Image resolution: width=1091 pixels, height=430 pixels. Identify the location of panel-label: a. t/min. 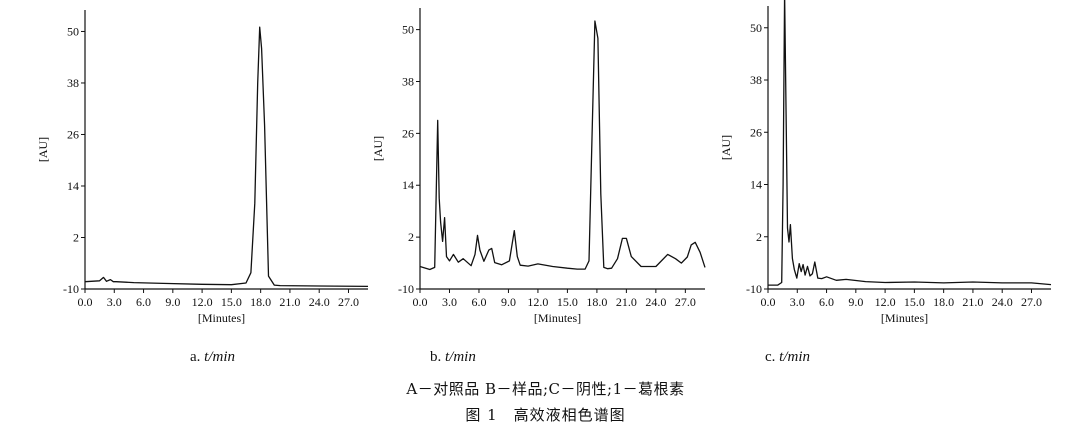
(212, 357).